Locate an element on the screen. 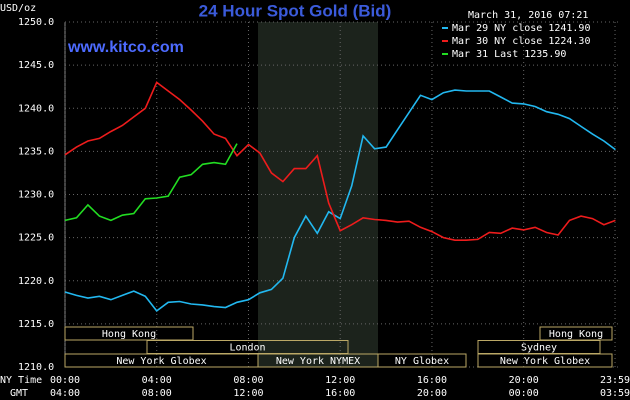 The width and height of the screenshot is (630, 400). x-tick-label: 20:00 is located at coordinates (524, 380).